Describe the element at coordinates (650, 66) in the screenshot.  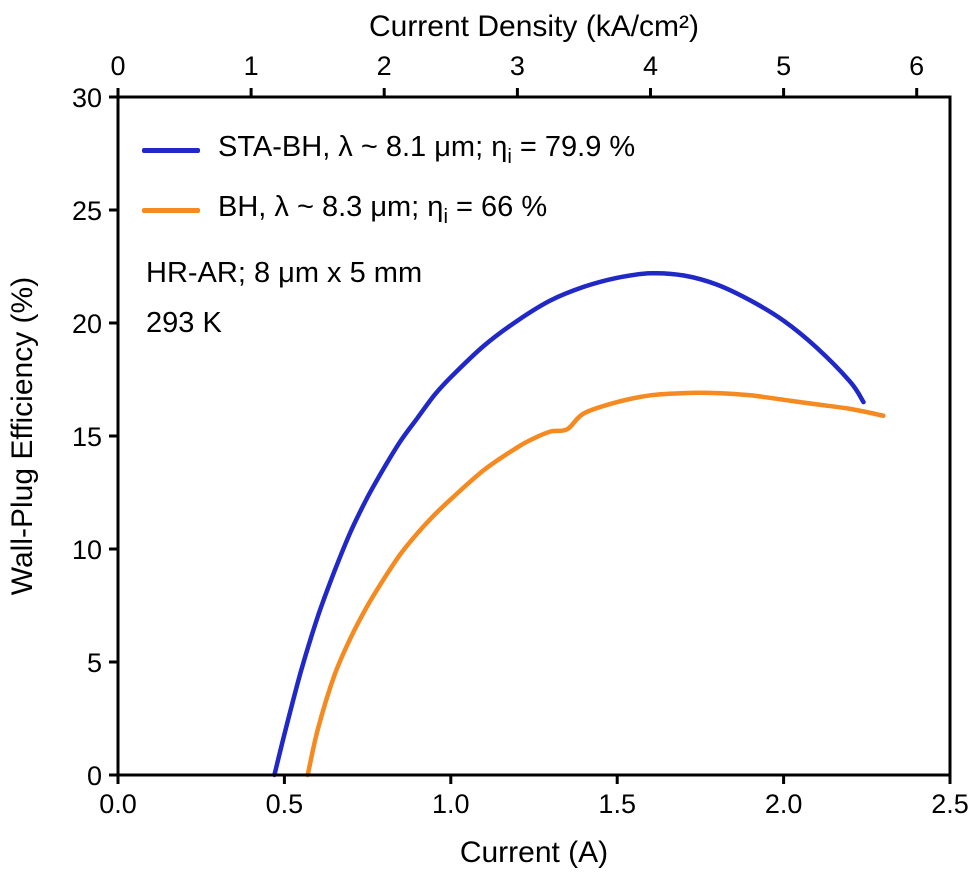
I see `top-tick-label: 4` at that location.